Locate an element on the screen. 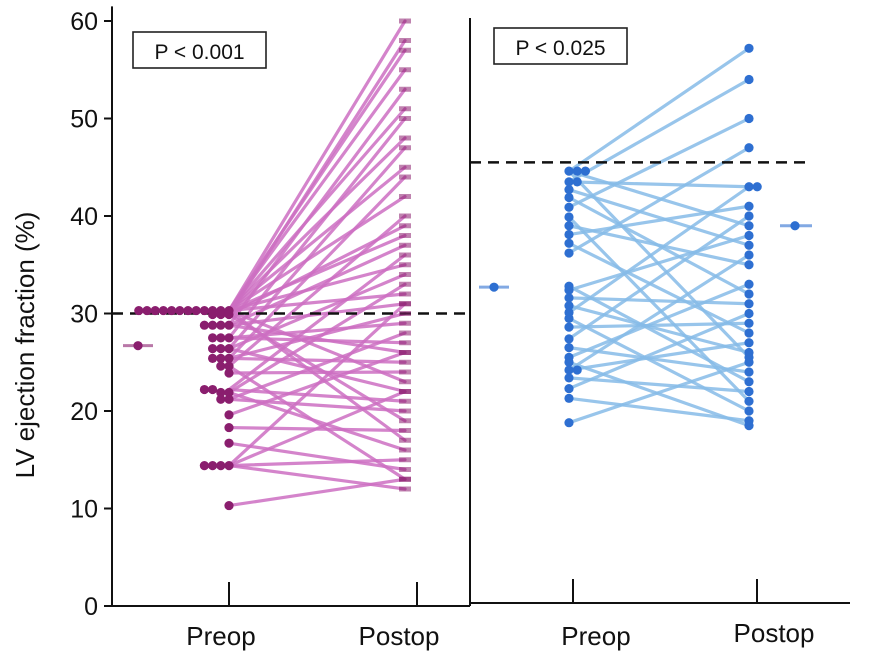 This screenshot has height=669, width=871. p-value-box-left: P < 0.001 is located at coordinates (199, 50).